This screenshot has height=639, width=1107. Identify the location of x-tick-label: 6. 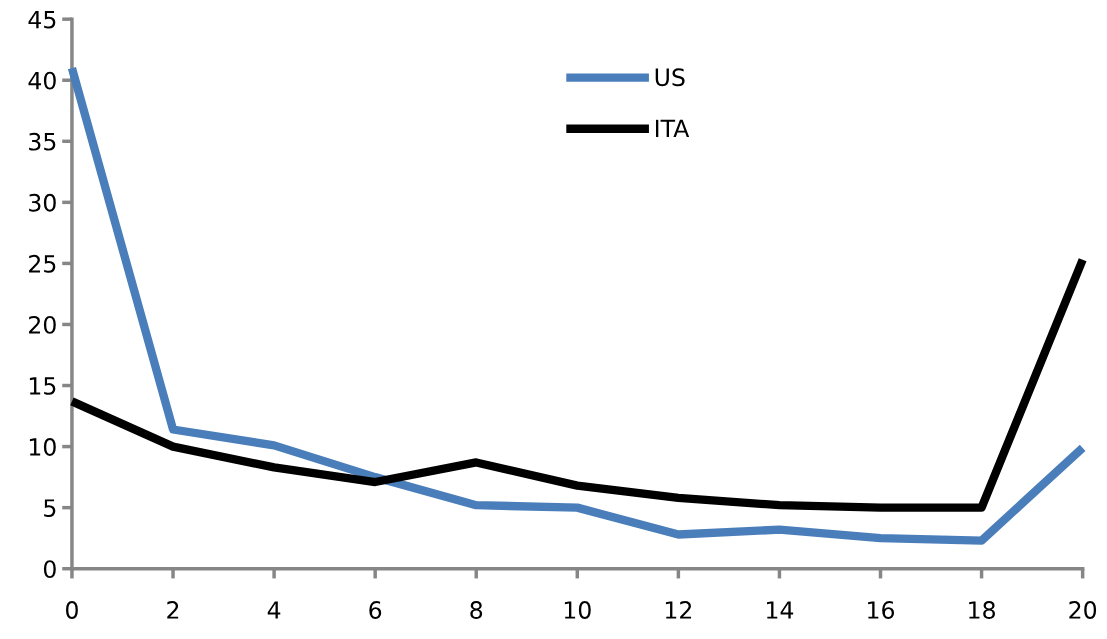
(375, 610).